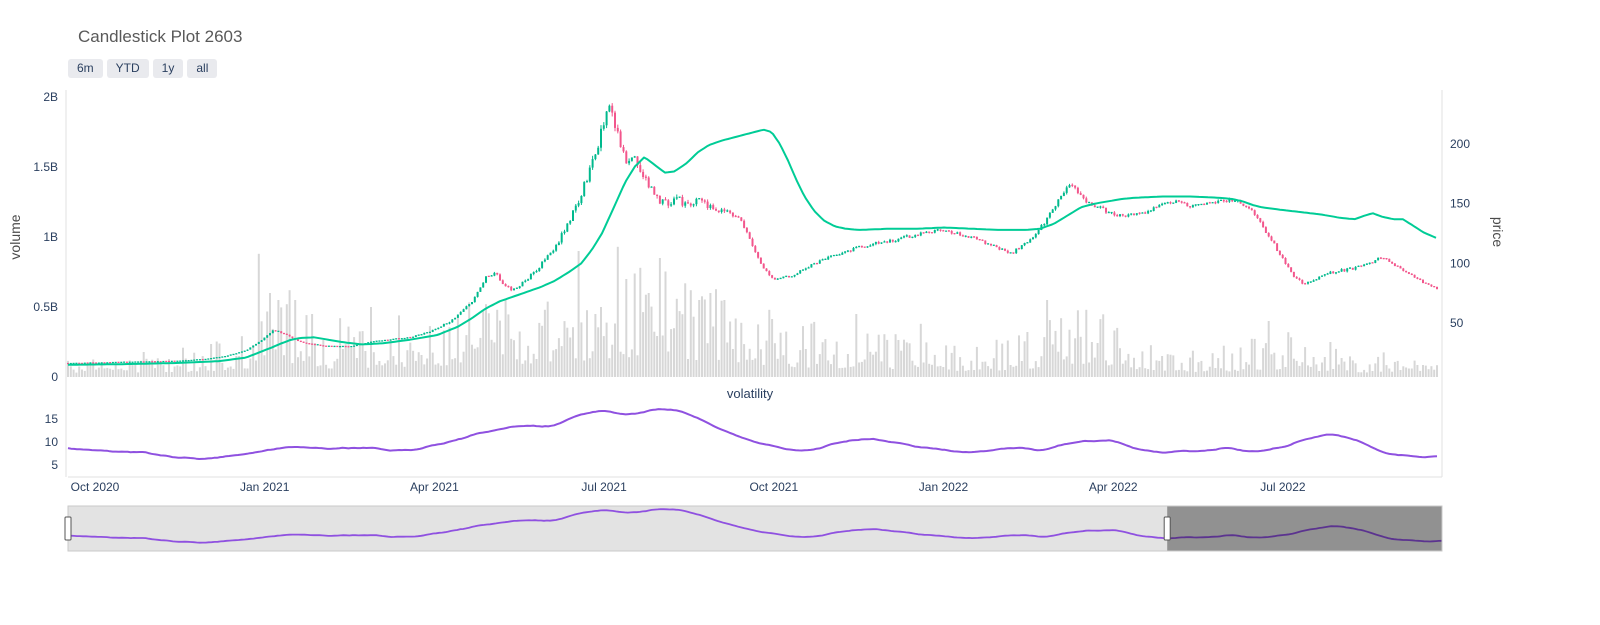 The width and height of the screenshot is (1600, 625). What do you see at coordinates (1460, 144) in the screenshot?
I see `price-tick-label: 200` at bounding box center [1460, 144].